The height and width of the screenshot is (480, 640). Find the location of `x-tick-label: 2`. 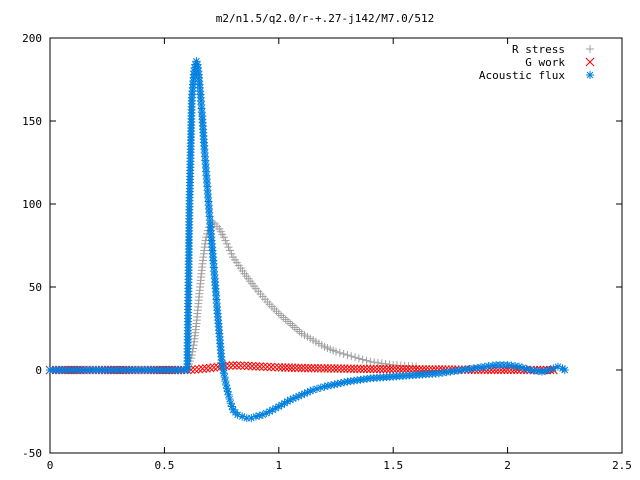

x-tick-label: 2 is located at coordinates (507, 465).